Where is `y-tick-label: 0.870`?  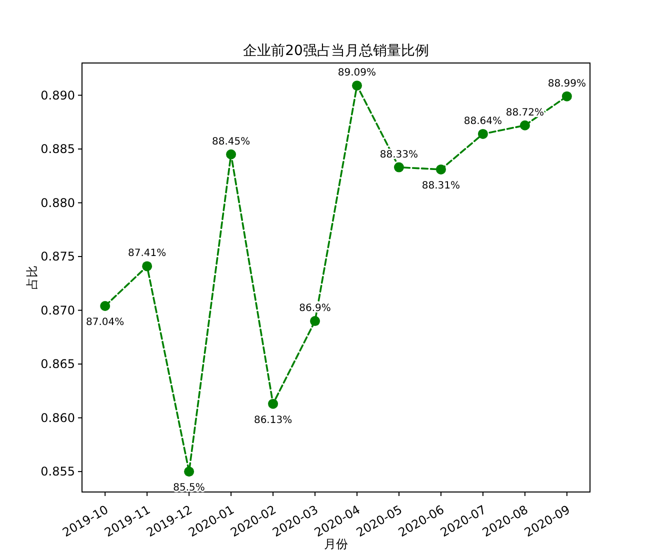 y-tick-label: 0.870 is located at coordinates (57, 310).